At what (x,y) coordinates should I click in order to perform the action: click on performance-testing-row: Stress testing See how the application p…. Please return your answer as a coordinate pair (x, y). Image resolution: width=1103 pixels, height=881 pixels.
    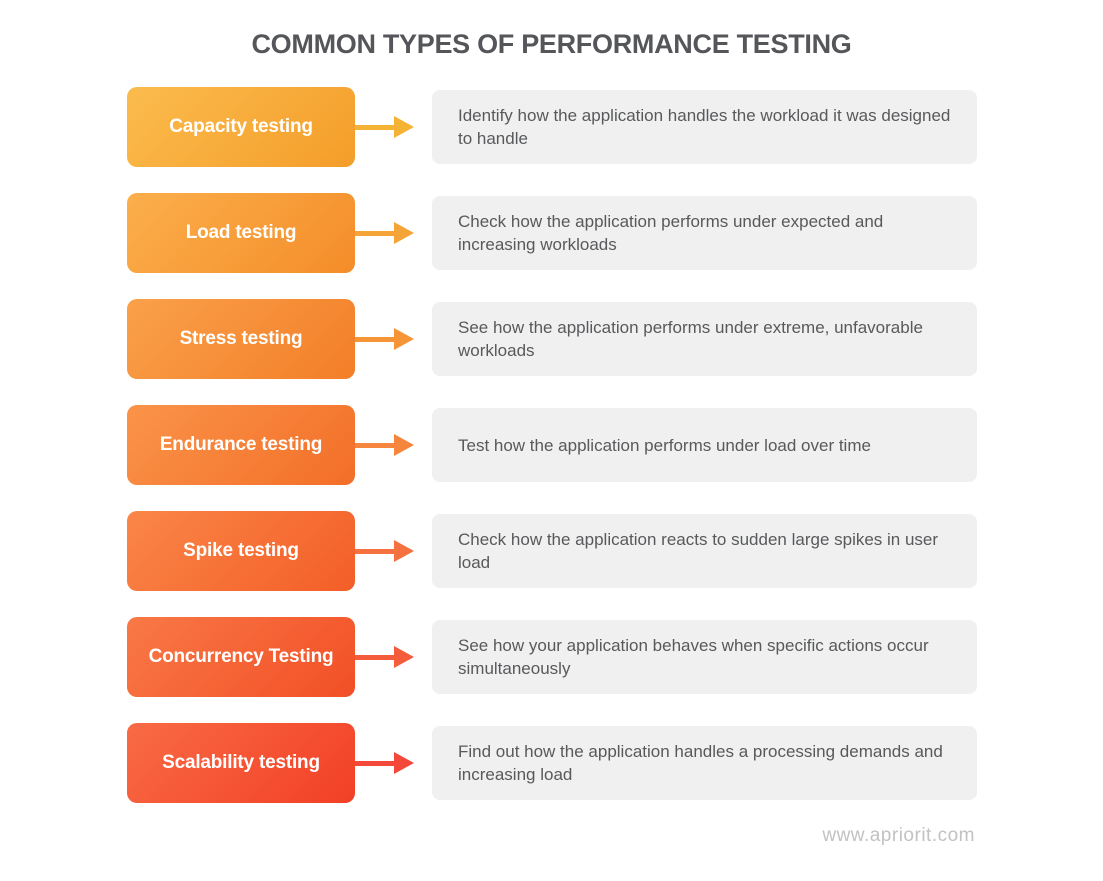
    Looking at the image, I should click on (552, 339).